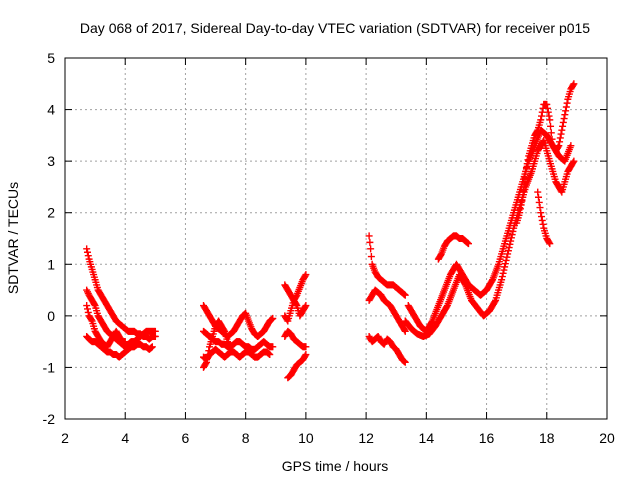  Describe the element at coordinates (13, 238) in the screenshot. I see `y-axis-label: SDTVAR / TECUs` at that location.